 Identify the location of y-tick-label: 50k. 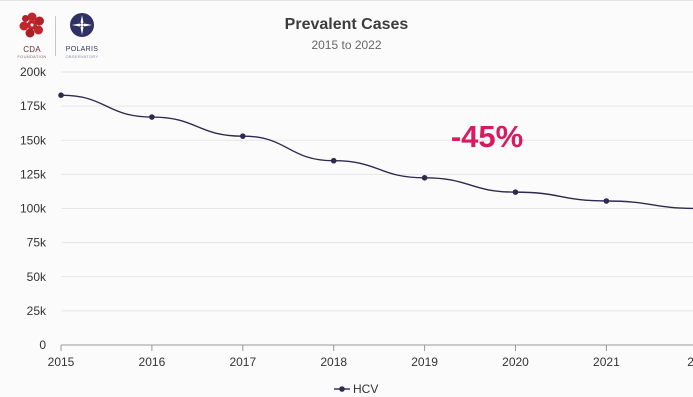
(37, 277).